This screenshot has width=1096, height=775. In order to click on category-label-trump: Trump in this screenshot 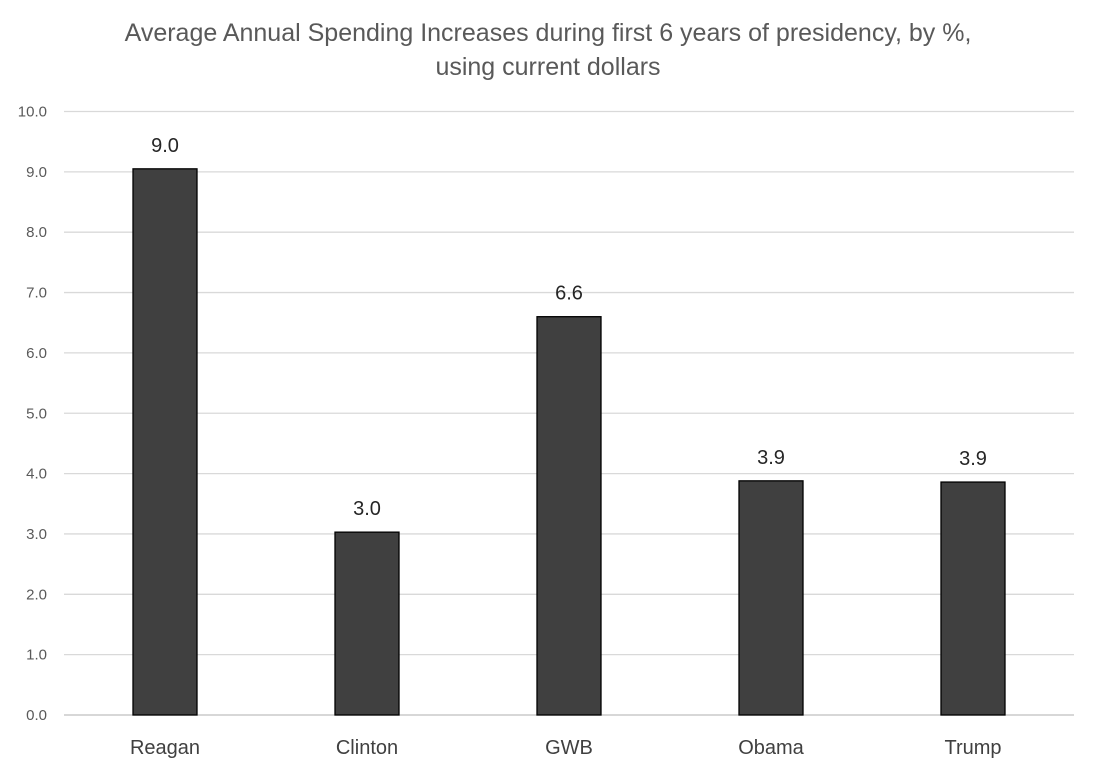, I will do `click(972, 748)`.